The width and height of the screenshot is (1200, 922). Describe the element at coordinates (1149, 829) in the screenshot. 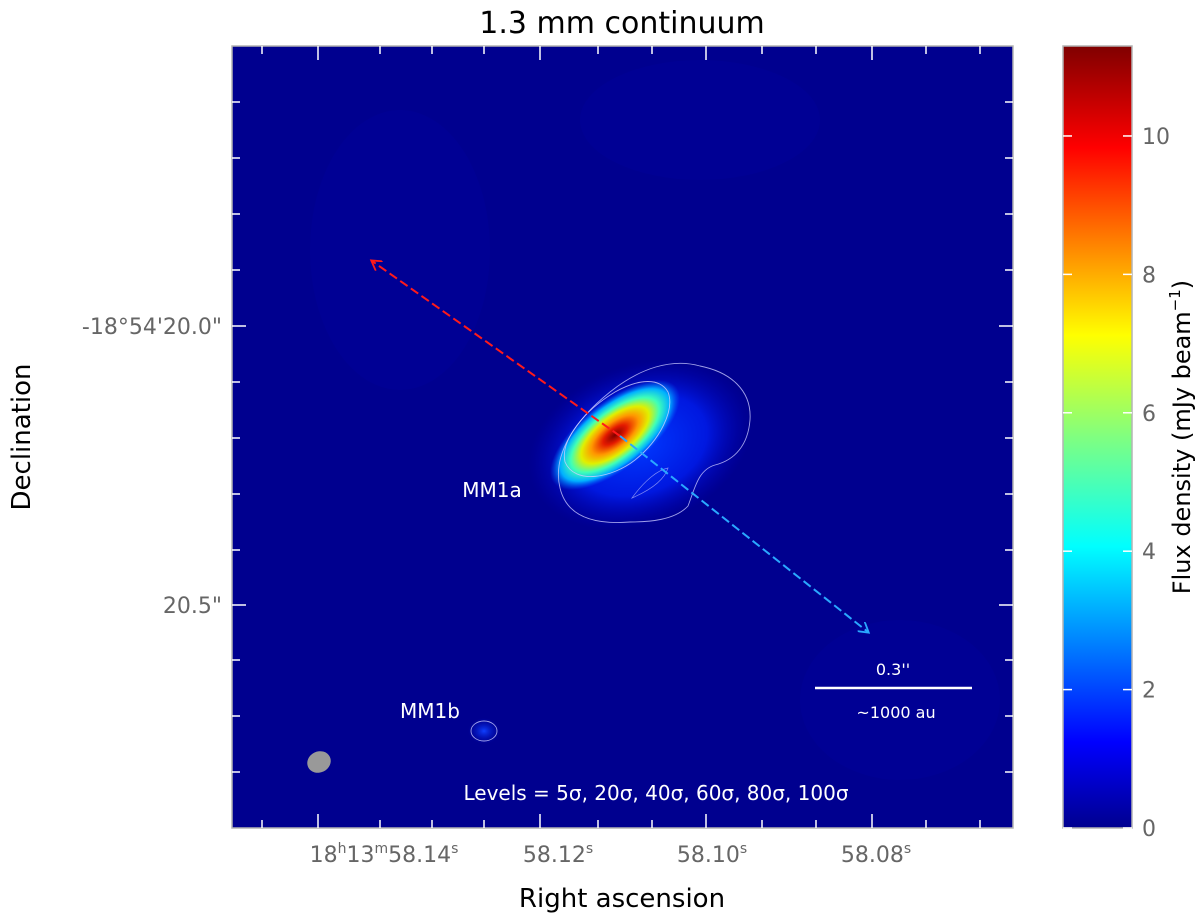

I see `colorbar-tick-label: 0` at that location.